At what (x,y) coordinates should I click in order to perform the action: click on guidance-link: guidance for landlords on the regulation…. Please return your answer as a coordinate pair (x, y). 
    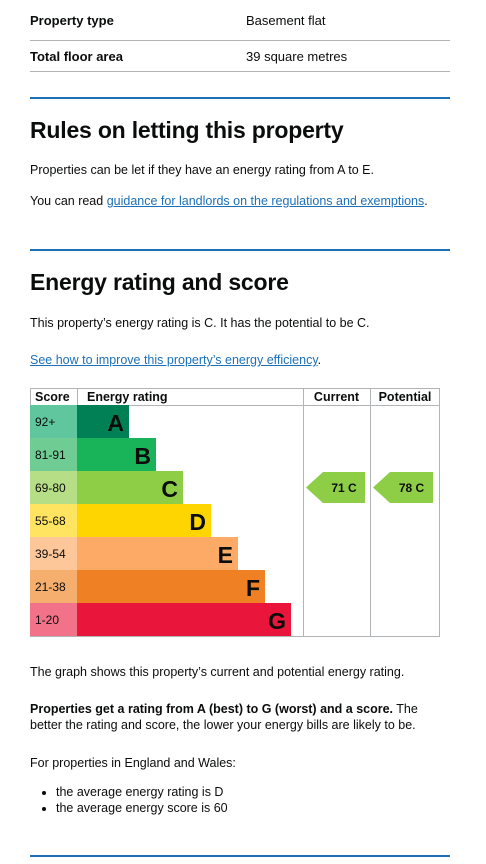
    Looking at the image, I should click on (265, 201).